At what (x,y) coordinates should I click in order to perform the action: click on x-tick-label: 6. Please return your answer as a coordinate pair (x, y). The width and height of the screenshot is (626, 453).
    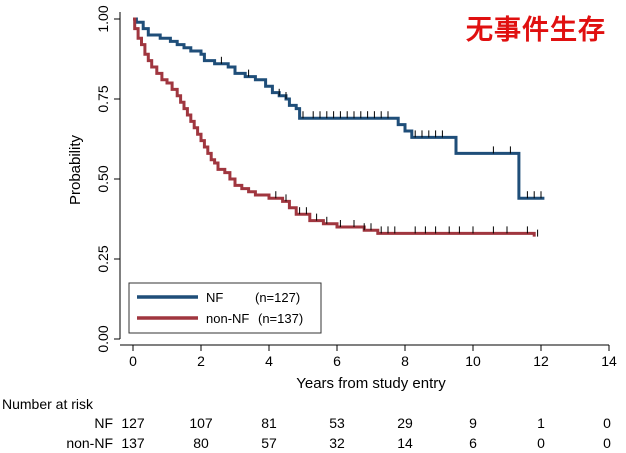
    Looking at the image, I should click on (337, 361).